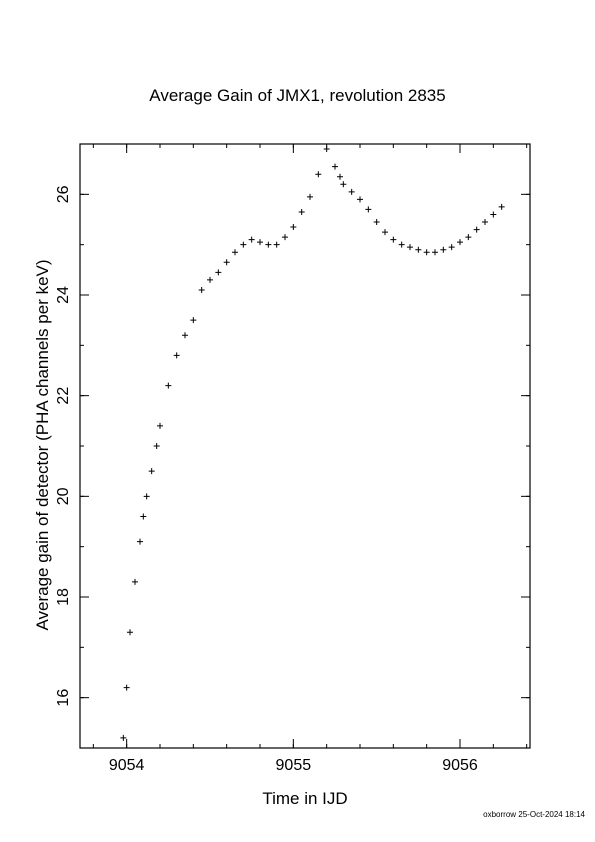  What do you see at coordinates (127, 765) in the screenshot?
I see `x-tick-label: 9054` at bounding box center [127, 765].